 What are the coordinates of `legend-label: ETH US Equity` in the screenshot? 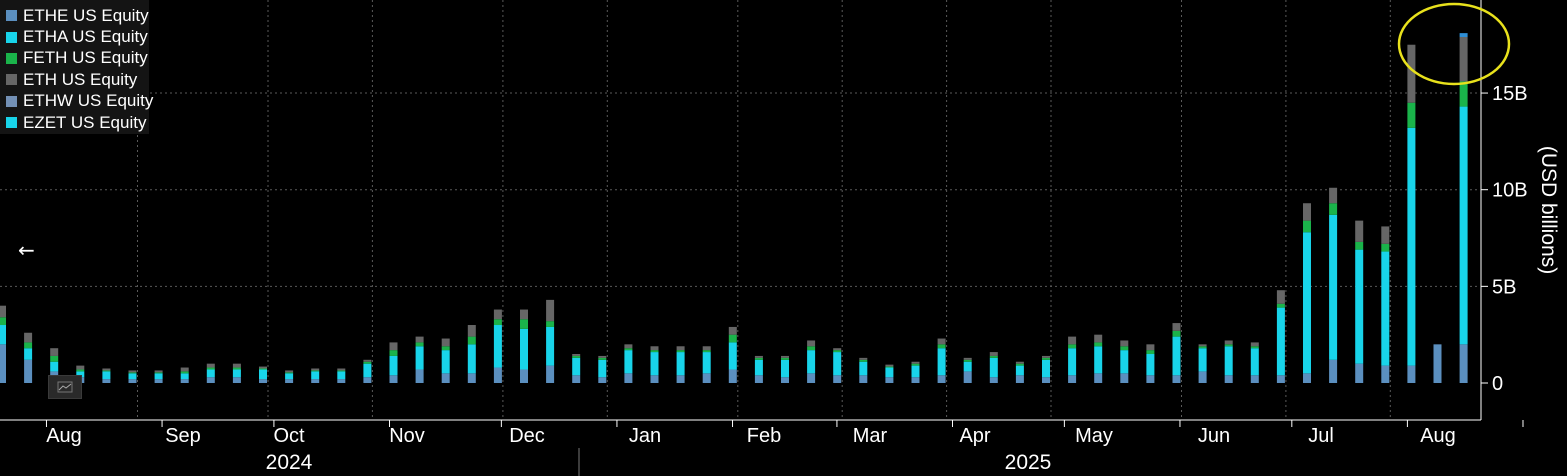 It's located at (80, 79).